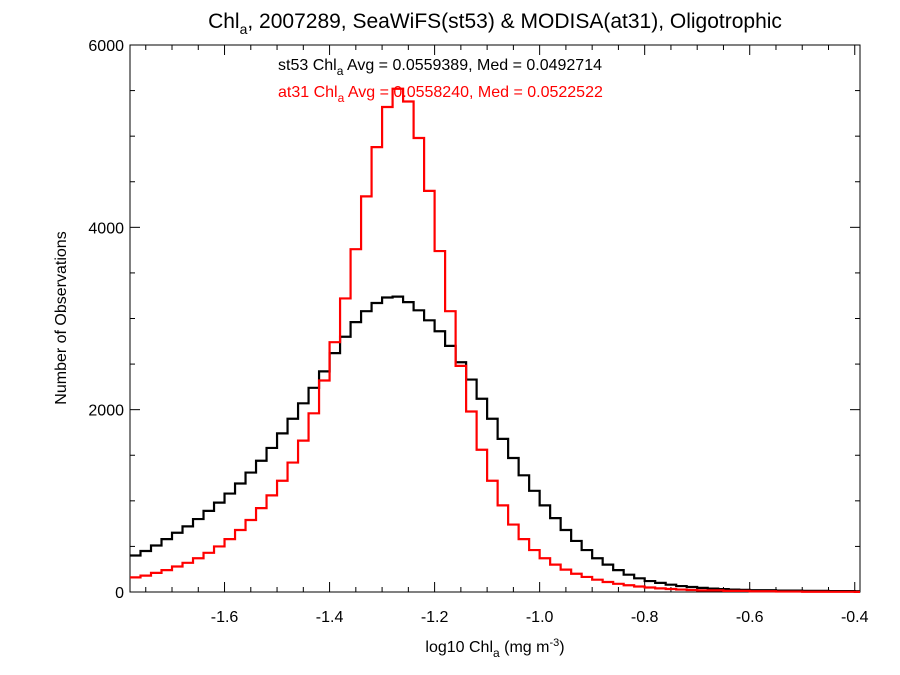  What do you see at coordinates (106, 411) in the screenshot?
I see `y-tick-label: 2000` at bounding box center [106, 411].